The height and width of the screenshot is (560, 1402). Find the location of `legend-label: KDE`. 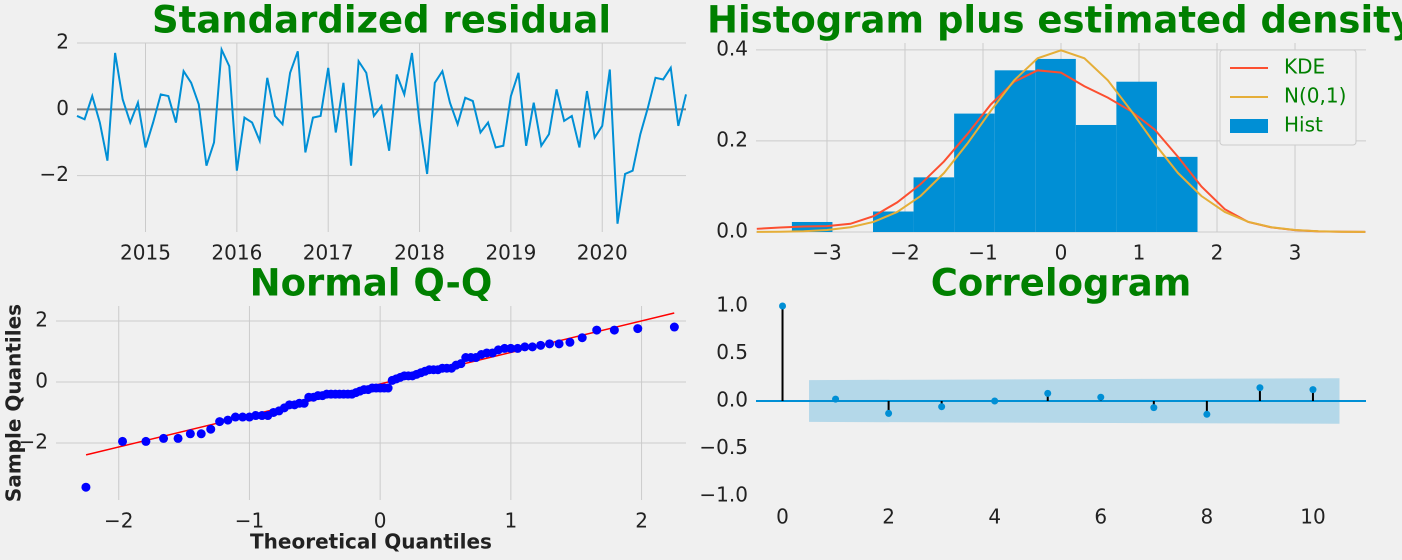

legend-label: KDE is located at coordinates (1304, 67).